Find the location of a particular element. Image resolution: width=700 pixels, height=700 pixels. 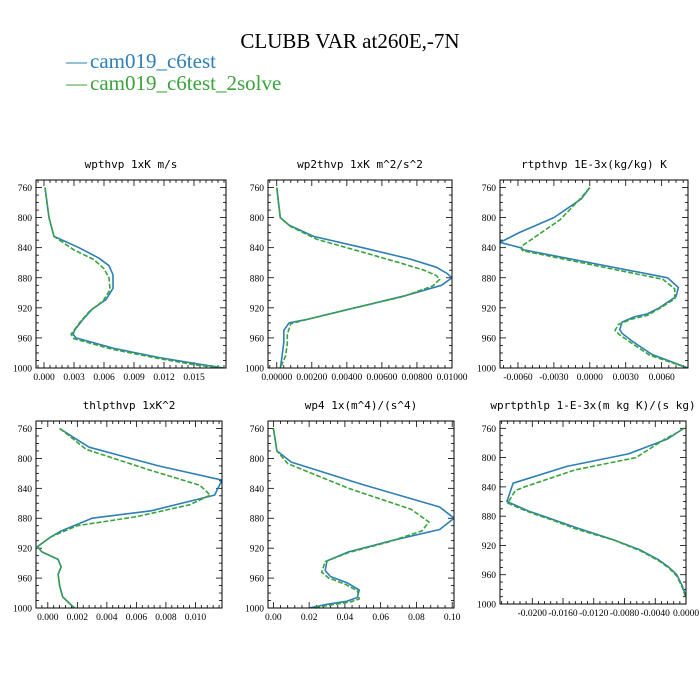

legend: — cam019_c6test — cam019_c6test_2solve is located at coordinates (173, 72).